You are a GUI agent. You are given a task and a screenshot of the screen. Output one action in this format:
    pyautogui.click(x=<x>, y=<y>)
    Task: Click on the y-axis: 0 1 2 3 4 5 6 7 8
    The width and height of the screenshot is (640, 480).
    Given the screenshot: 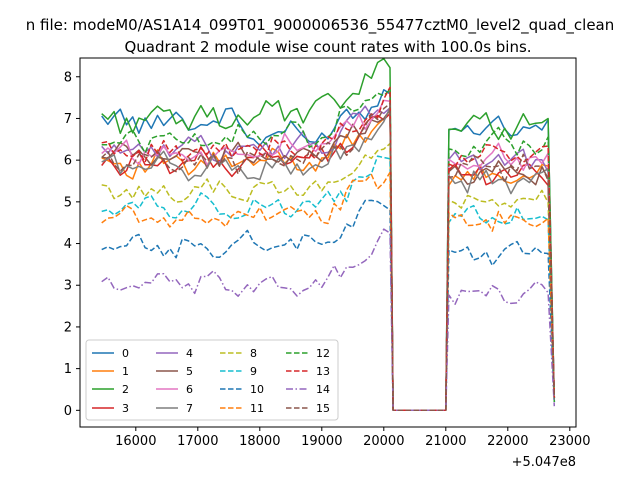 What is the action you would take?
    pyautogui.click(x=72, y=244)
    